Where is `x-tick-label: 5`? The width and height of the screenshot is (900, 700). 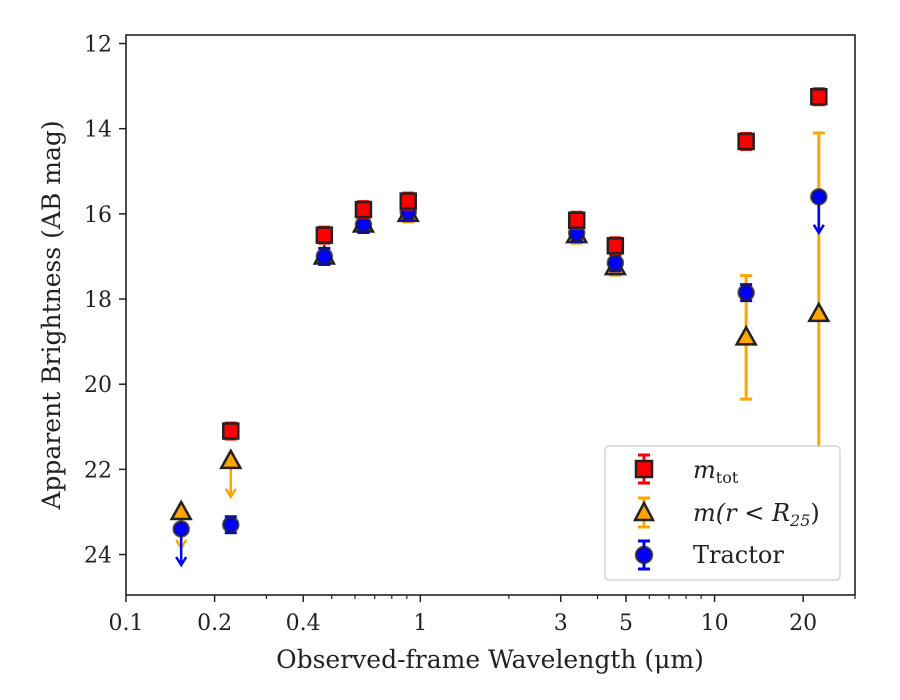
x-tick-label: 5 is located at coordinates (626, 623).